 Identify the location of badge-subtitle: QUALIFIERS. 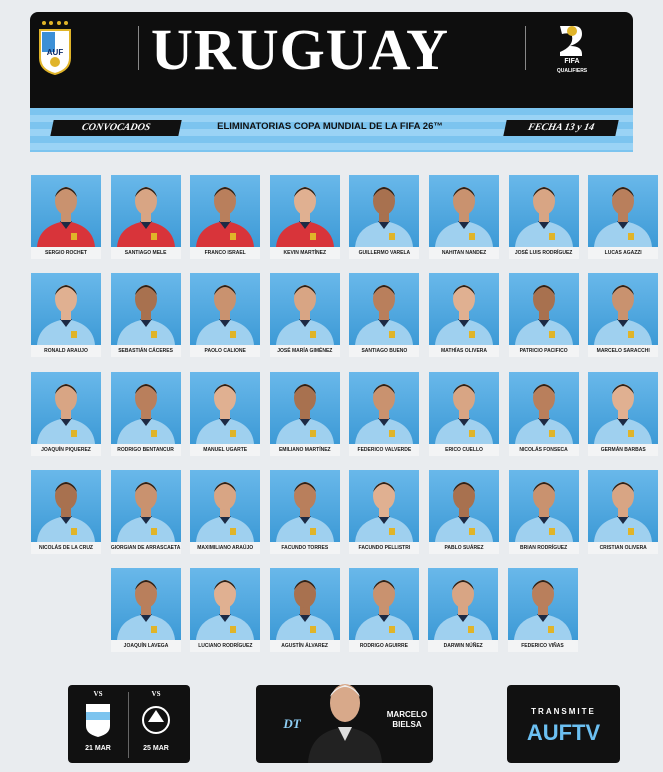
(572, 71).